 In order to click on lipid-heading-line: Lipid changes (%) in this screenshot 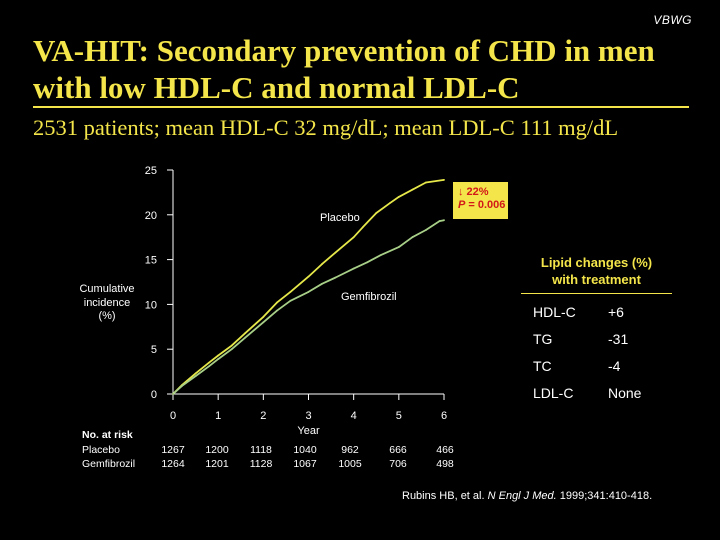, I will do `click(596, 262)`.